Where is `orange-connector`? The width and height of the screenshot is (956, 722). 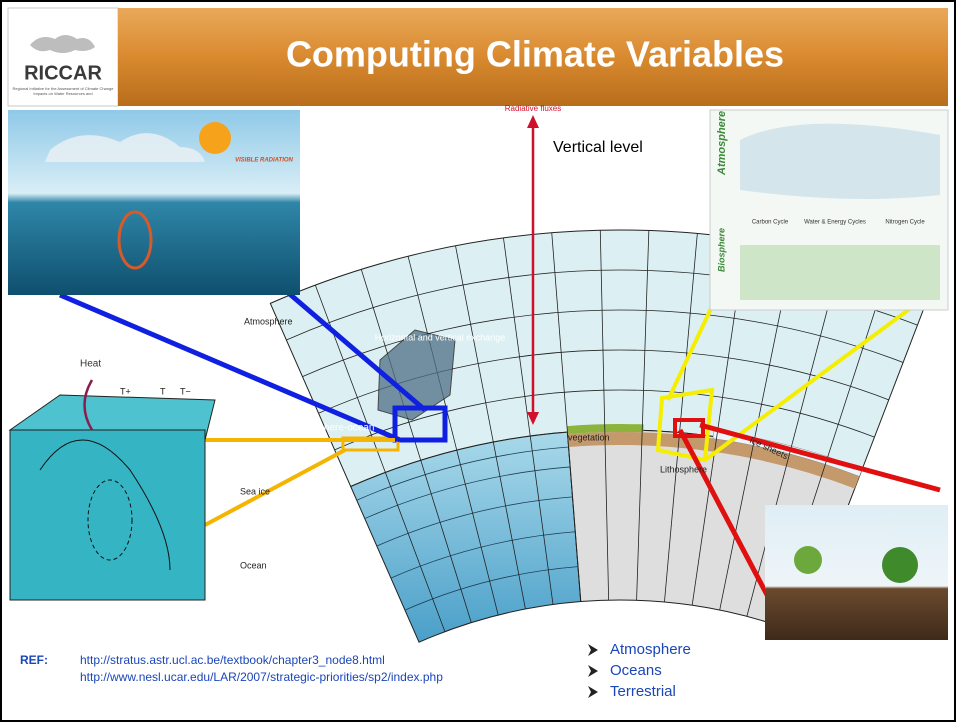
orange-connector is located at coordinates (275, 487).